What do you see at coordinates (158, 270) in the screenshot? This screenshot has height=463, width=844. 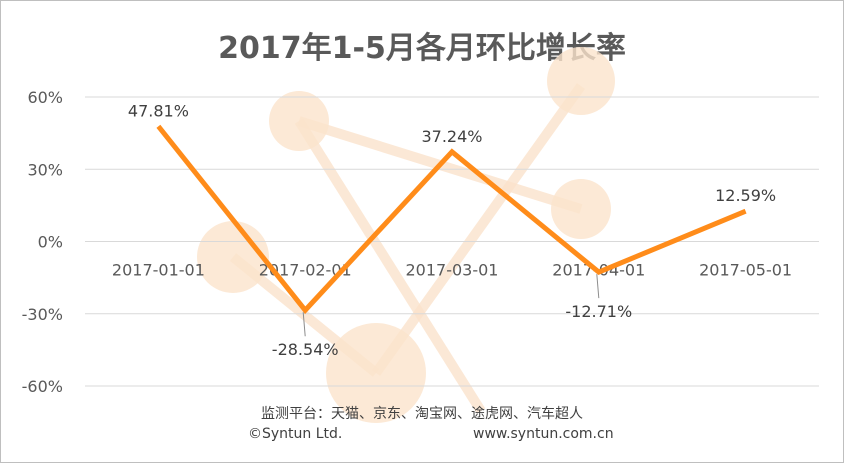 I see `x-category-label: 2017-01-01` at bounding box center [158, 270].